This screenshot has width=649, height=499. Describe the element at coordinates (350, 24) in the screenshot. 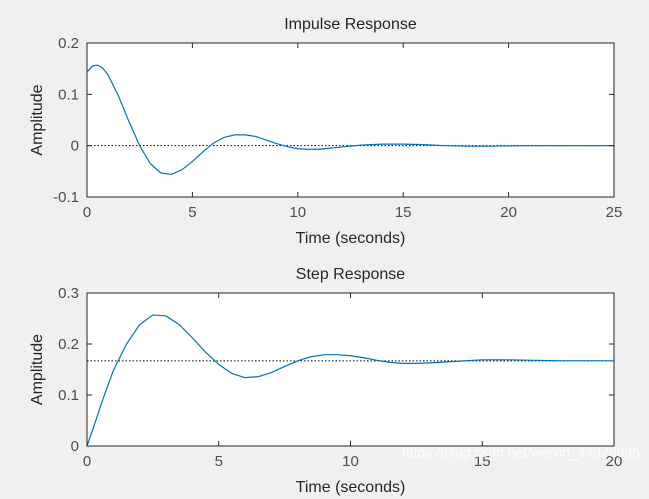

I see `chart-title: Impulse Response` at that location.